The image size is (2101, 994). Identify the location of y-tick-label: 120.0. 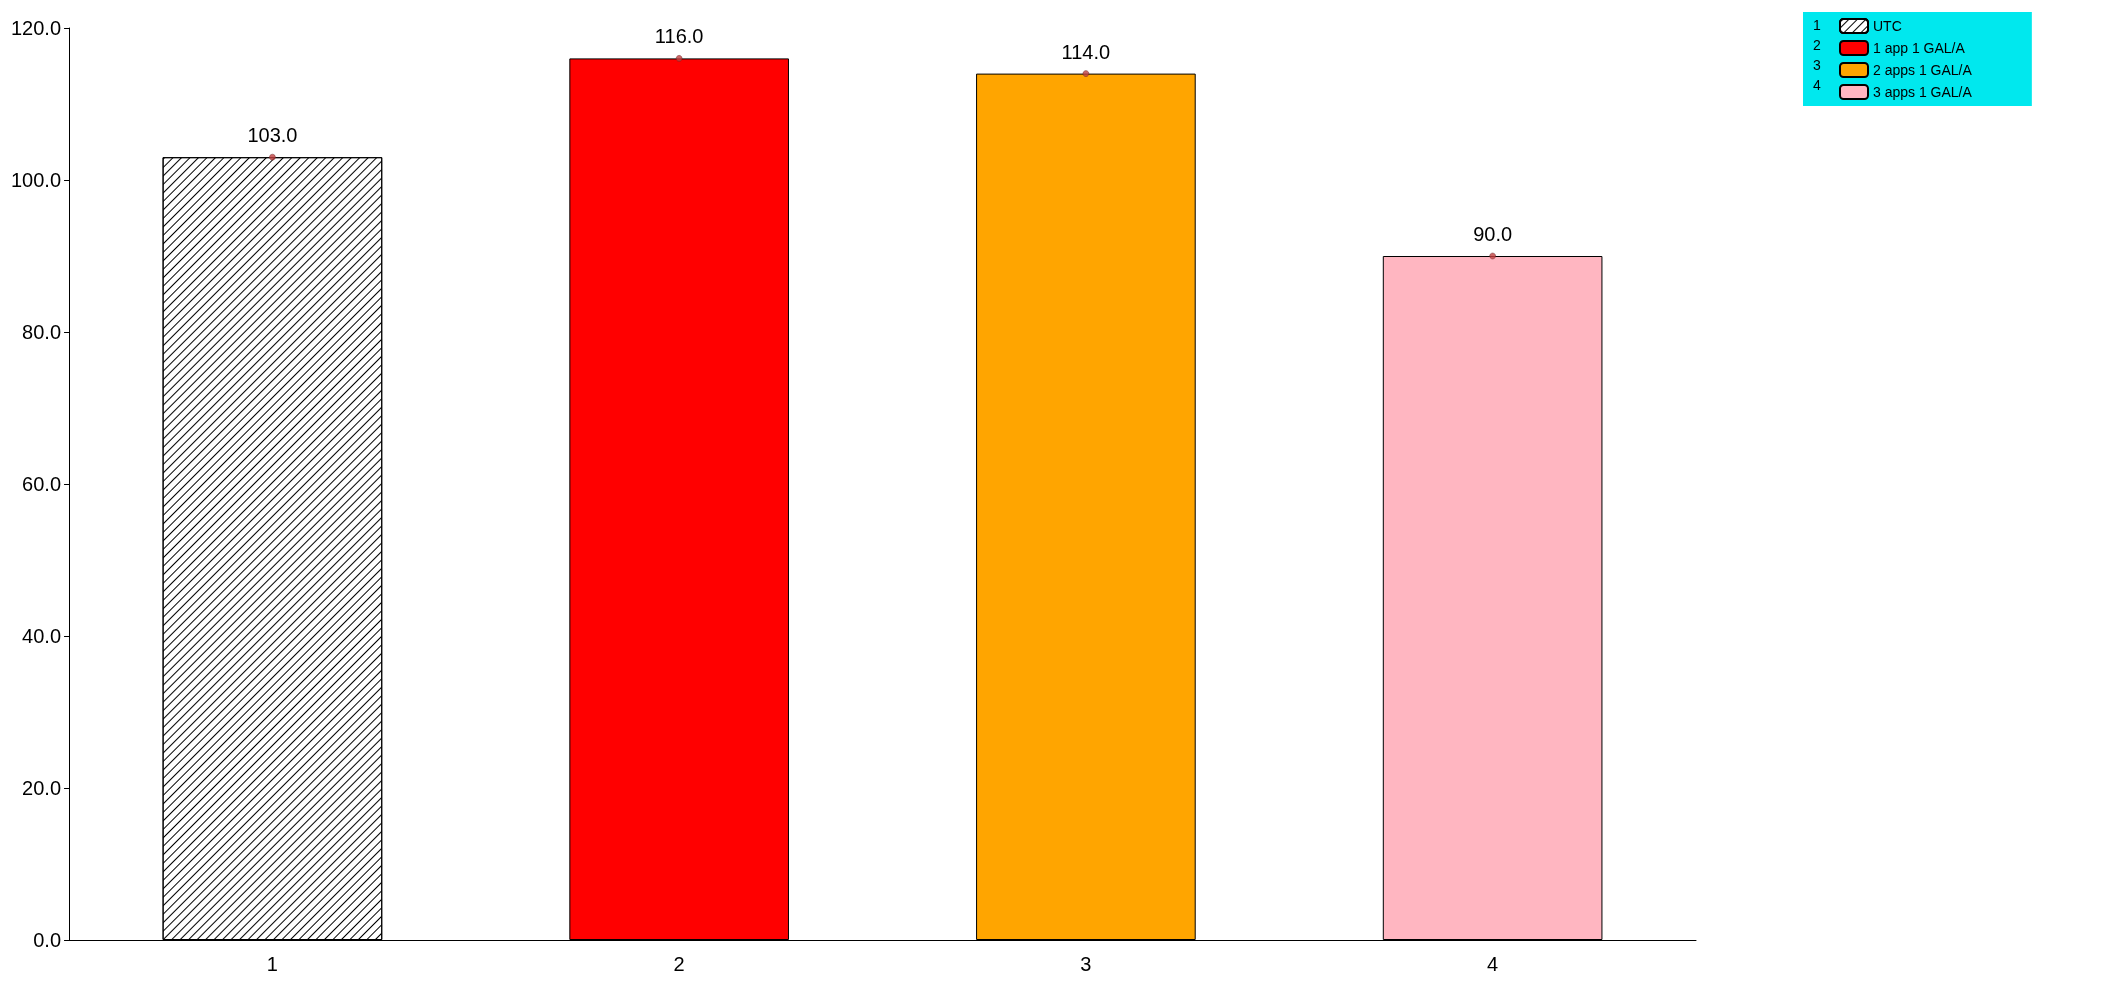
(36, 28).